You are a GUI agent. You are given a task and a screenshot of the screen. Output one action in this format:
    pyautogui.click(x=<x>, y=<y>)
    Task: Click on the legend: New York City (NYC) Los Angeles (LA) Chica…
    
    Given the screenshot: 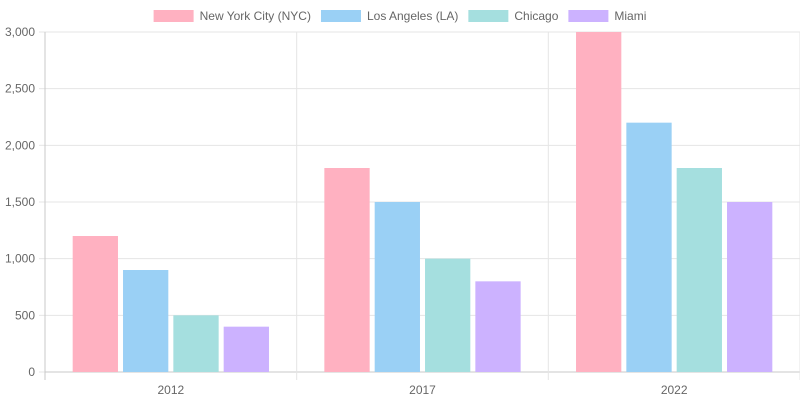 What is the action you would take?
    pyautogui.click(x=399, y=16)
    